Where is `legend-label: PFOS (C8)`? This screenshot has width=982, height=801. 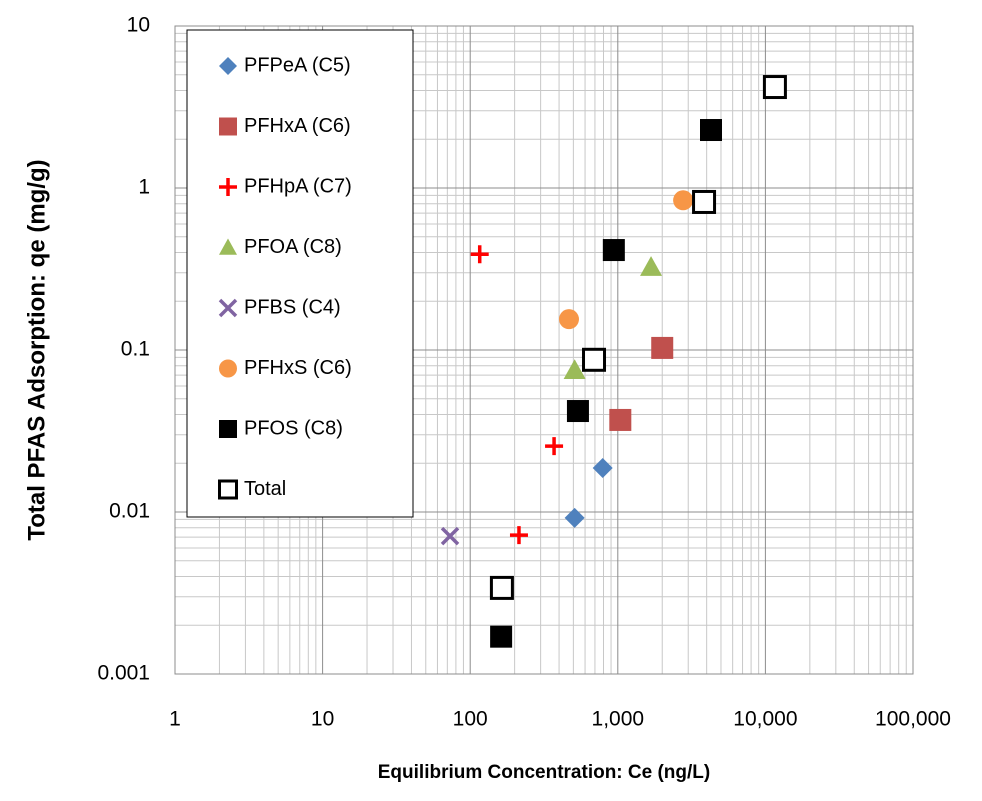
legend-label: PFOS (C8) is located at coordinates (293, 428).